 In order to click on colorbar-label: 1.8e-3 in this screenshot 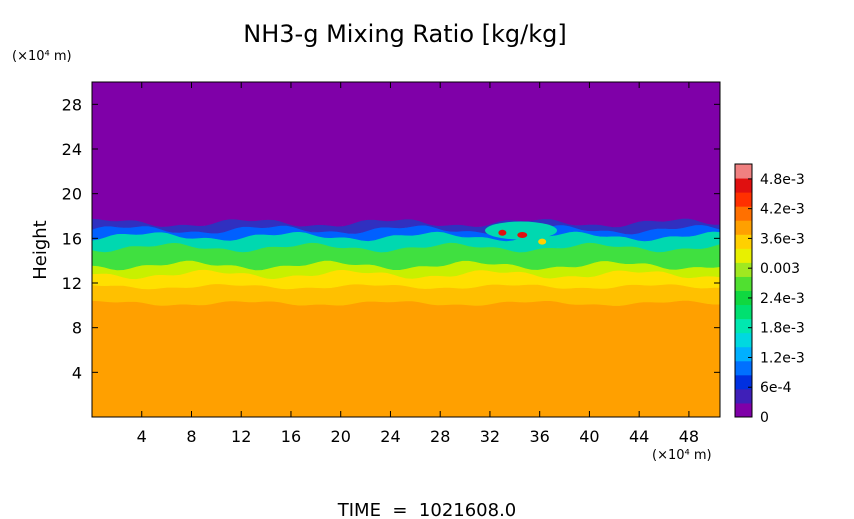, I will do `click(782, 329)`.